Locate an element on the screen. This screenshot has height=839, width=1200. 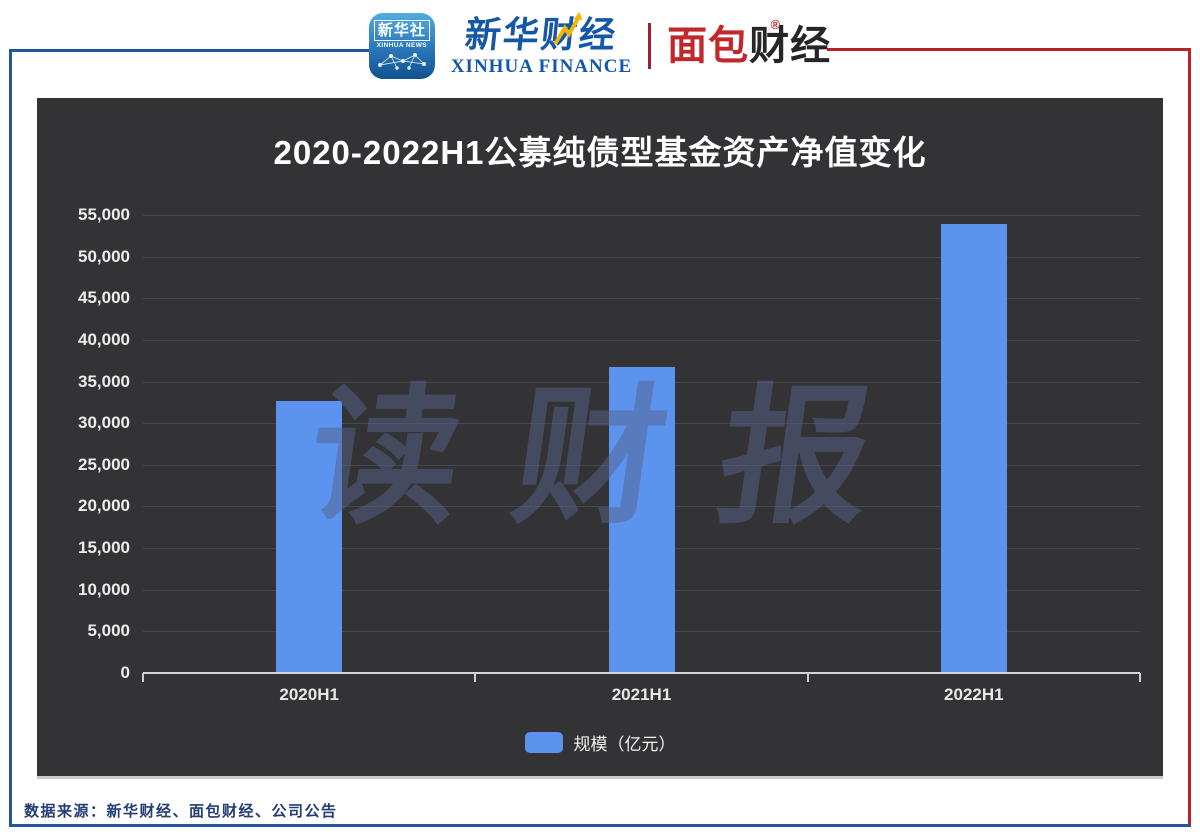
chart-title: 2020-2022H1公募纯债型基金资产净值变化 is located at coordinates (600, 152).